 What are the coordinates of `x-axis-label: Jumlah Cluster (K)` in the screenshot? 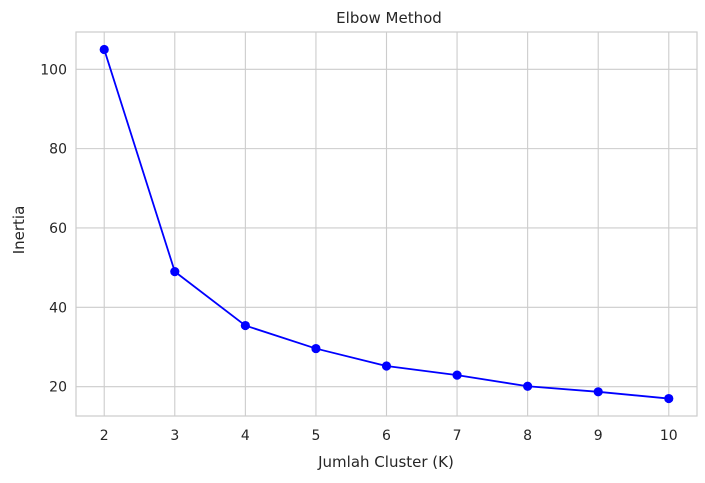 It's located at (385, 462).